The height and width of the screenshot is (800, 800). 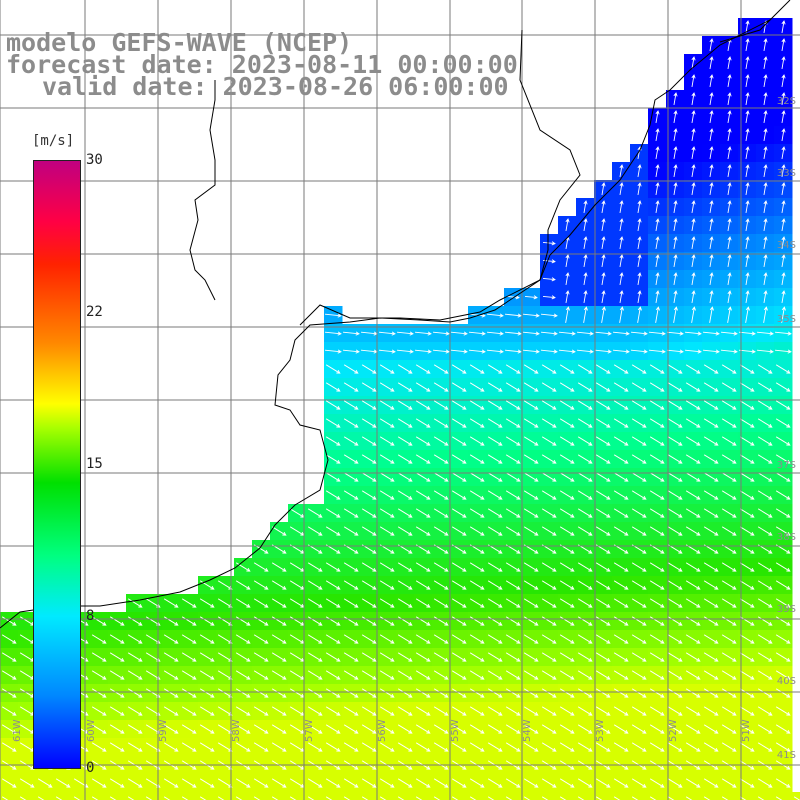 What do you see at coordinates (786, 319) in the screenshot?
I see `lat-label: 35S` at bounding box center [786, 319].